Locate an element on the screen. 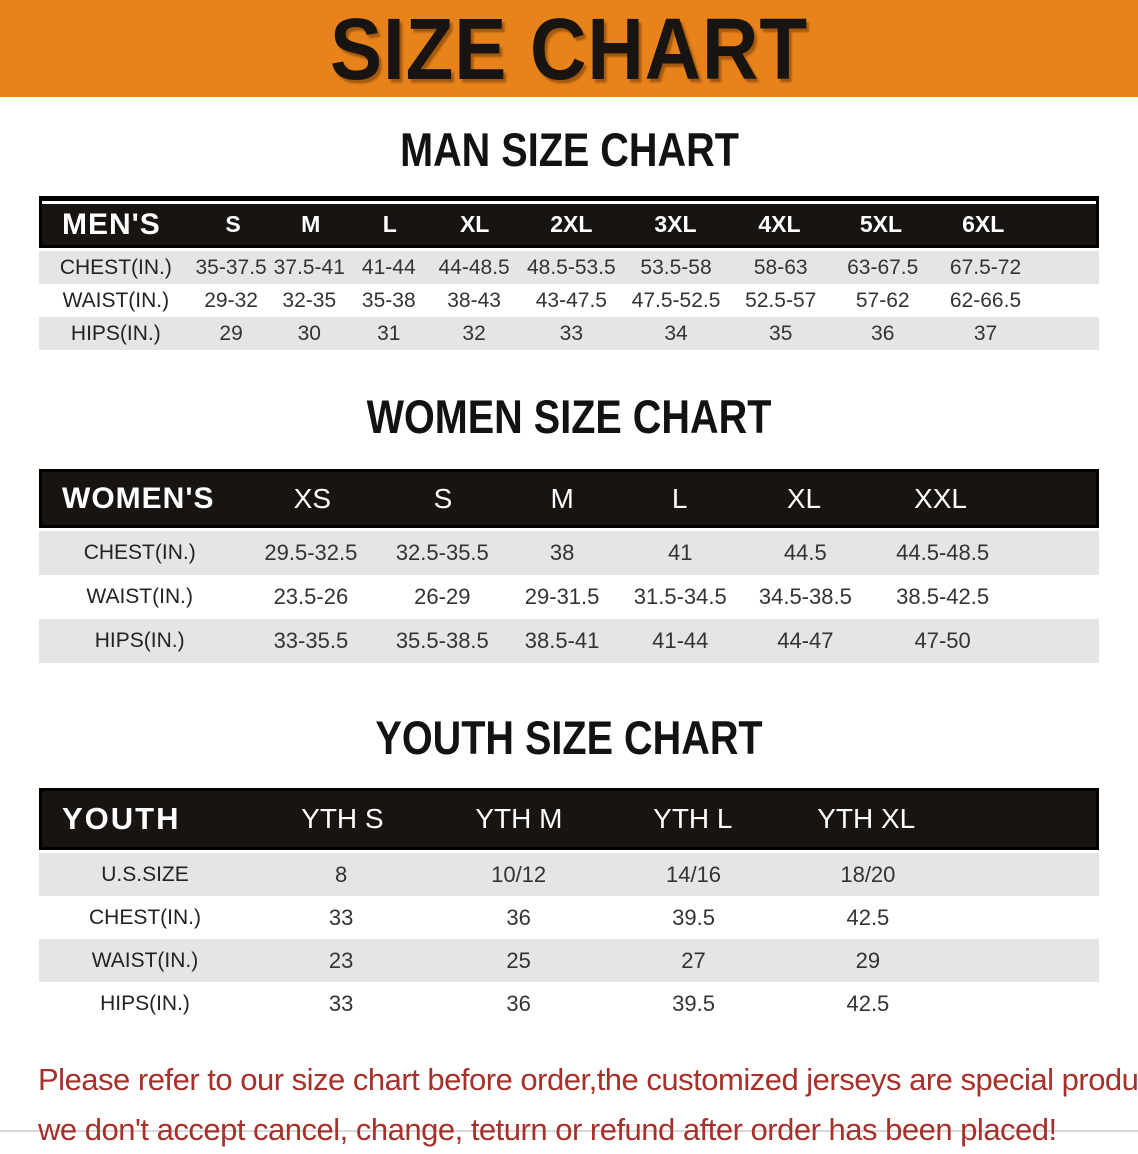  size-cell: 37 is located at coordinates (985, 333).